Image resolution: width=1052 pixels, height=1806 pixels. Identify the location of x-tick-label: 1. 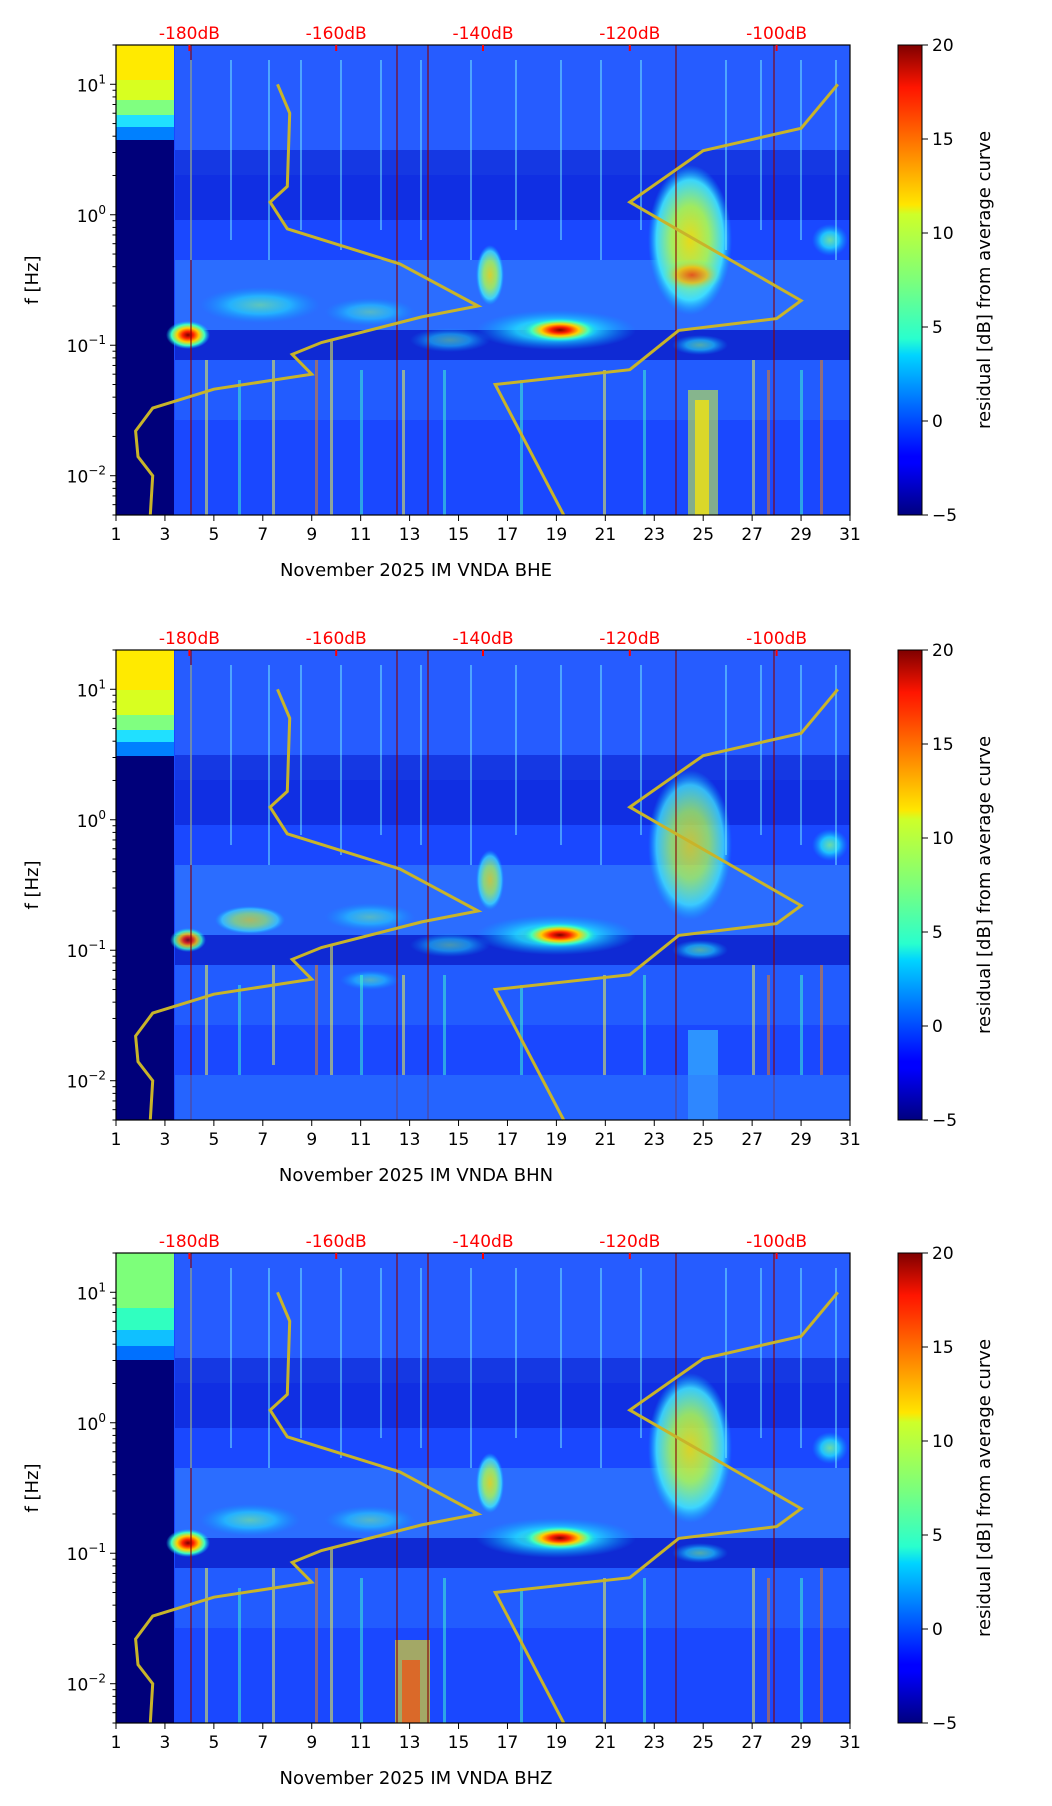
(116, 1743).